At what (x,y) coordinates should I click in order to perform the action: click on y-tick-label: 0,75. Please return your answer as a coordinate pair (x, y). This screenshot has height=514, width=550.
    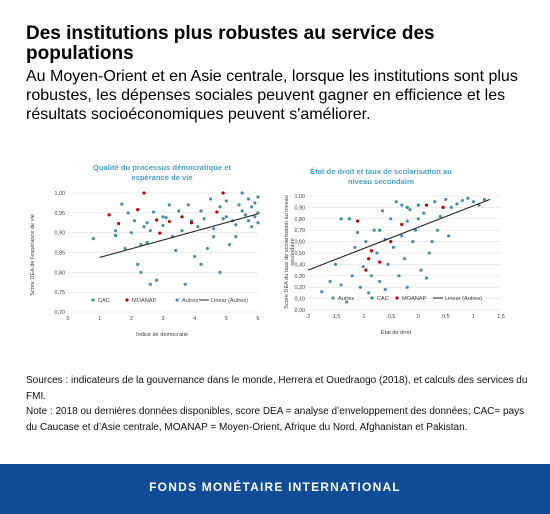
    Looking at the image, I should click on (60, 293).